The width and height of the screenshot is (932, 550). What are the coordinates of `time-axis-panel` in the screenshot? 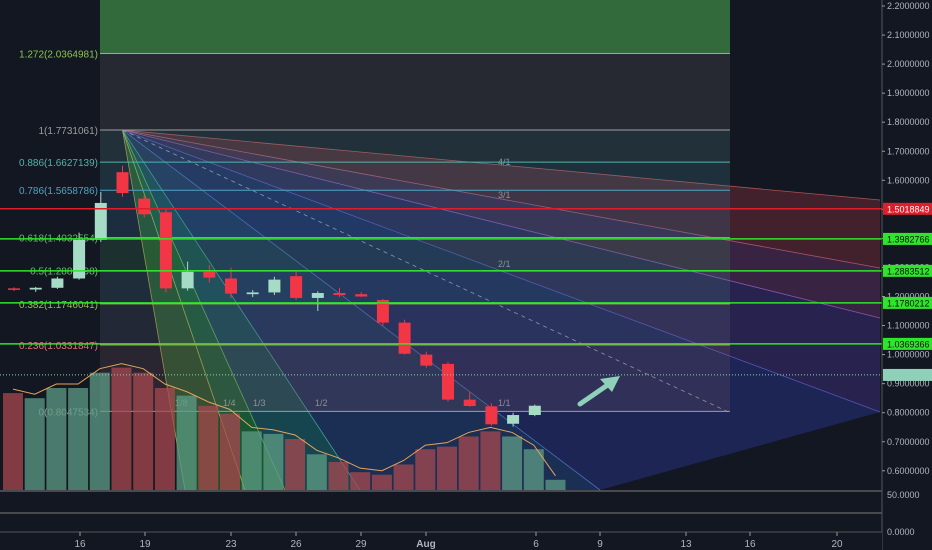 It's located at (441, 541).